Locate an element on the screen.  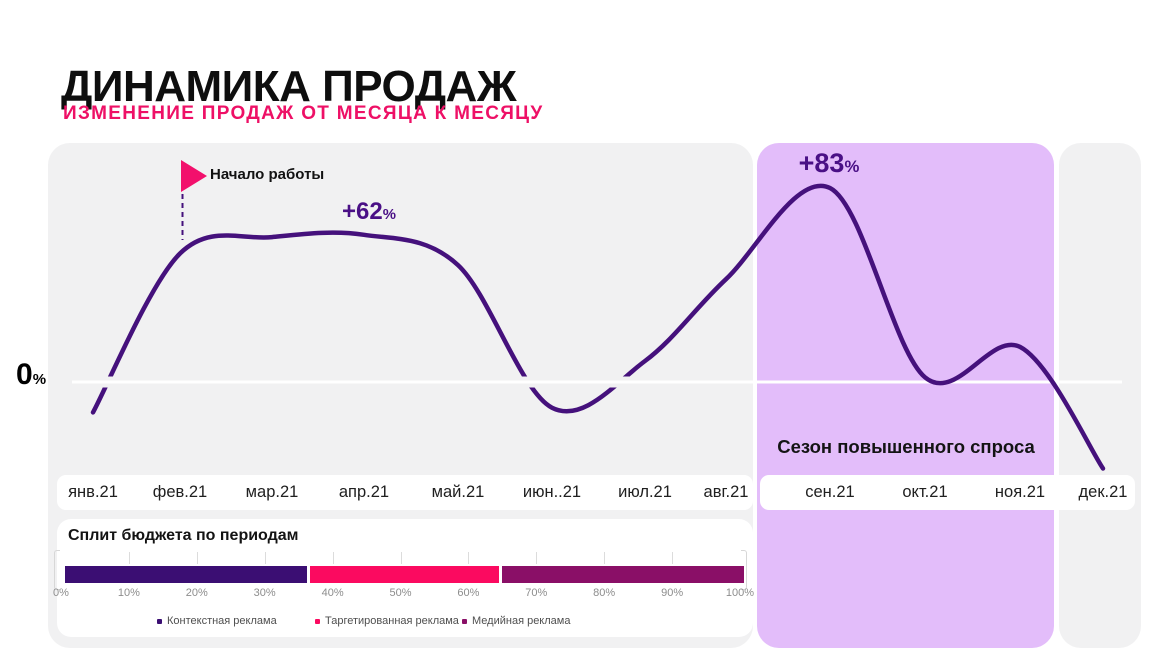
budget-scale: 0% 10% 20% 30% 40% 50% 60% 70% 80% 90% 100% is located at coordinates (403, 578).